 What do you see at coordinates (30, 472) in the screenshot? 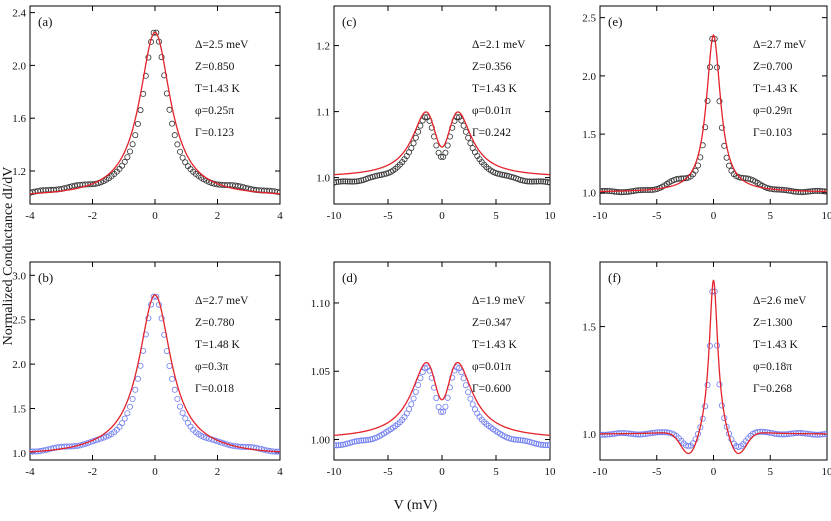
I see `x-tick-label: -4` at bounding box center [30, 472].